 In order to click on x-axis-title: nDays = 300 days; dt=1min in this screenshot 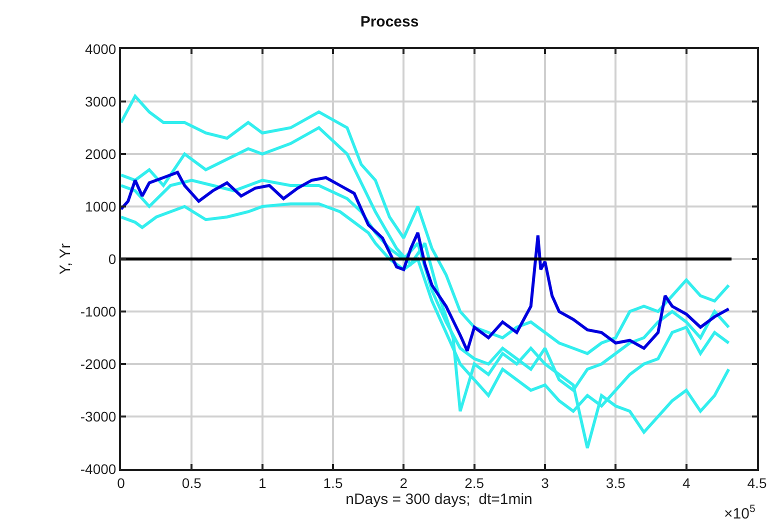, I will do `click(439, 499)`.